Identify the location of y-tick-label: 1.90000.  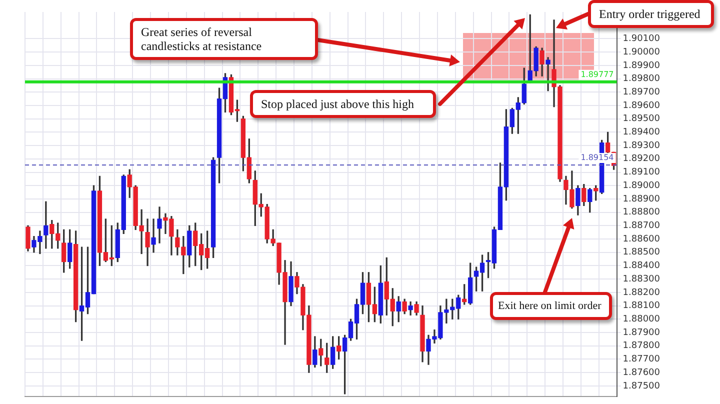
(641, 52).